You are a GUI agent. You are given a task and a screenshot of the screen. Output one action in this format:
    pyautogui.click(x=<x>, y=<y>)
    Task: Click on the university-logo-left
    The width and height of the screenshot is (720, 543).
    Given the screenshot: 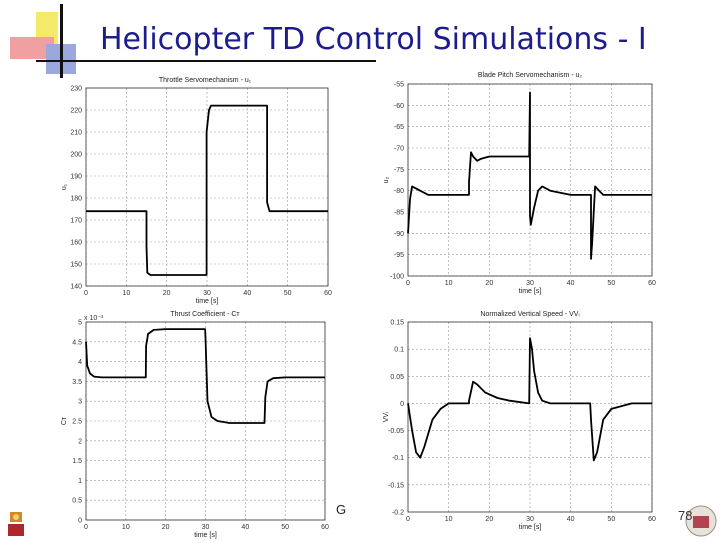 What is the action you would take?
    pyautogui.click(x=16, y=524)
    